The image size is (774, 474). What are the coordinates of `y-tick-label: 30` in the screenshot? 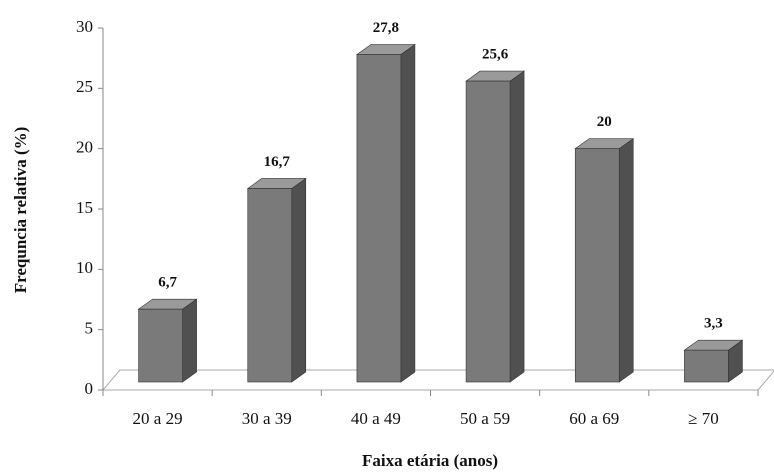 It's located at (84, 26).